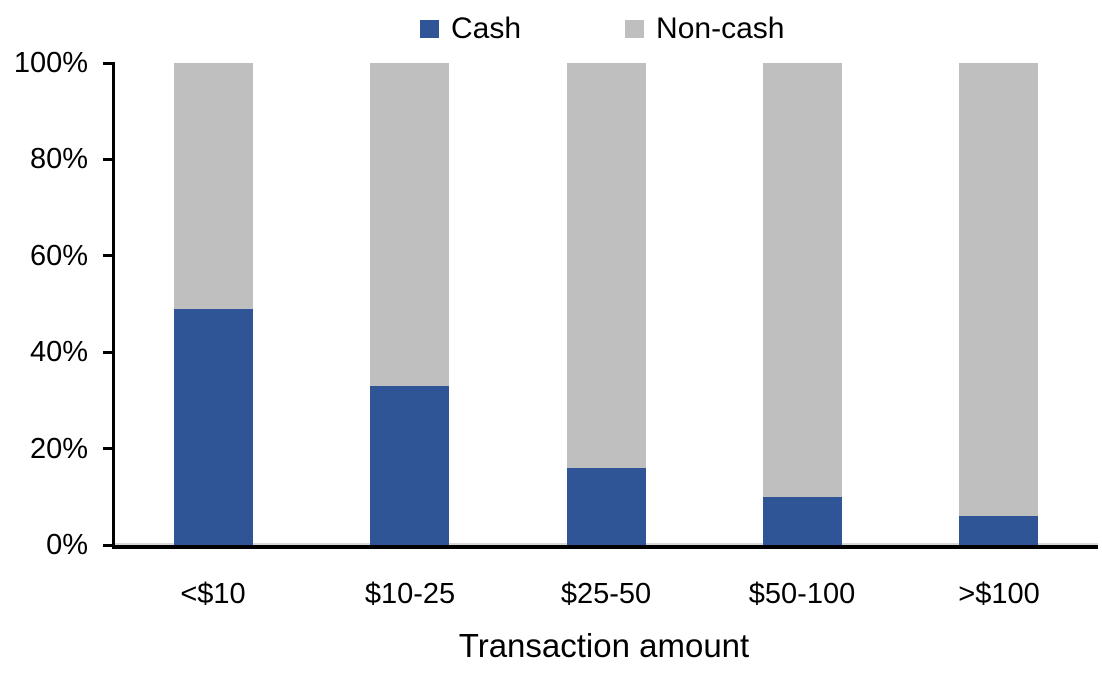  What do you see at coordinates (486, 28) in the screenshot?
I see `legend-label: Cash` at bounding box center [486, 28].